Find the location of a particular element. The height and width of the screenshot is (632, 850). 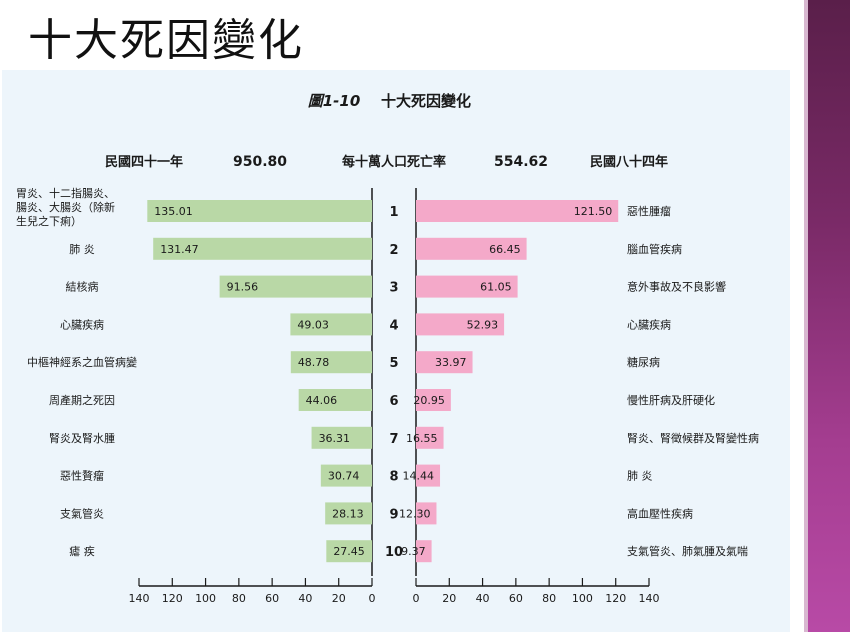

right-total-value: 554.62 is located at coordinates (521, 162).